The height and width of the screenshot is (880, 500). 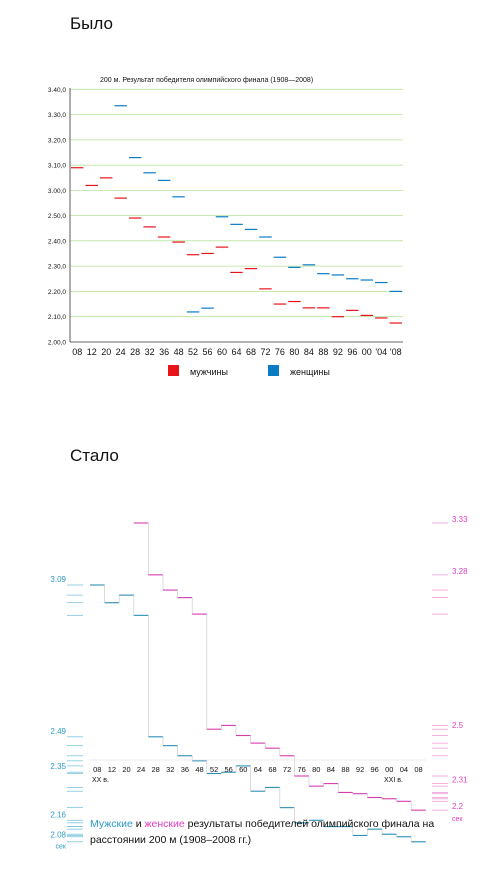 I want to click on right-axis-label: 2.5, so click(x=458, y=725).